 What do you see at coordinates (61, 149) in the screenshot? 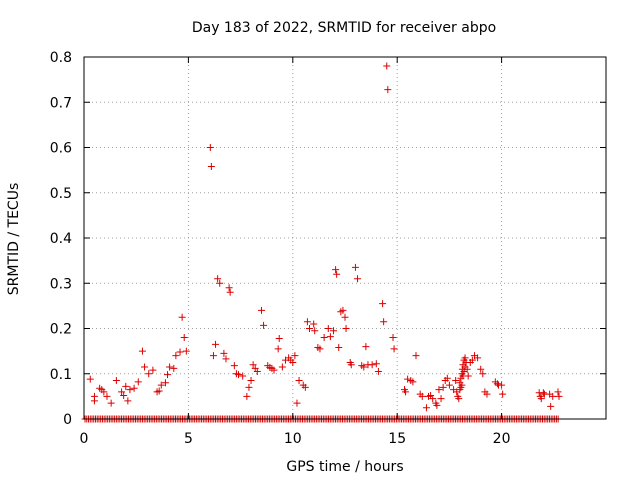
I see `y-tick-label: 0.6` at bounding box center [61, 149].